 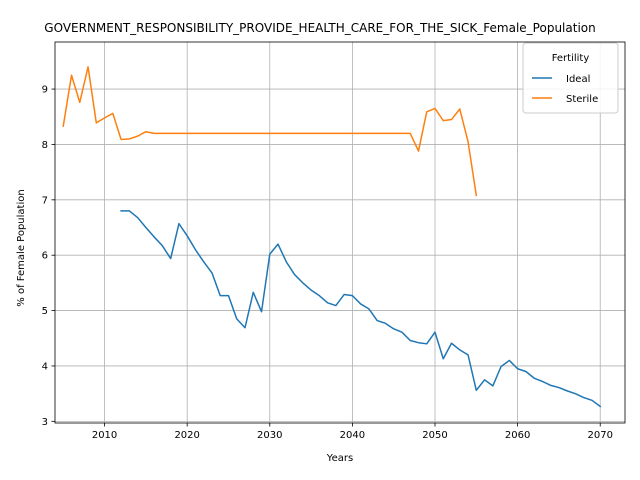 What do you see at coordinates (517, 435) in the screenshot?
I see `x-tick-label: 2060` at bounding box center [517, 435].